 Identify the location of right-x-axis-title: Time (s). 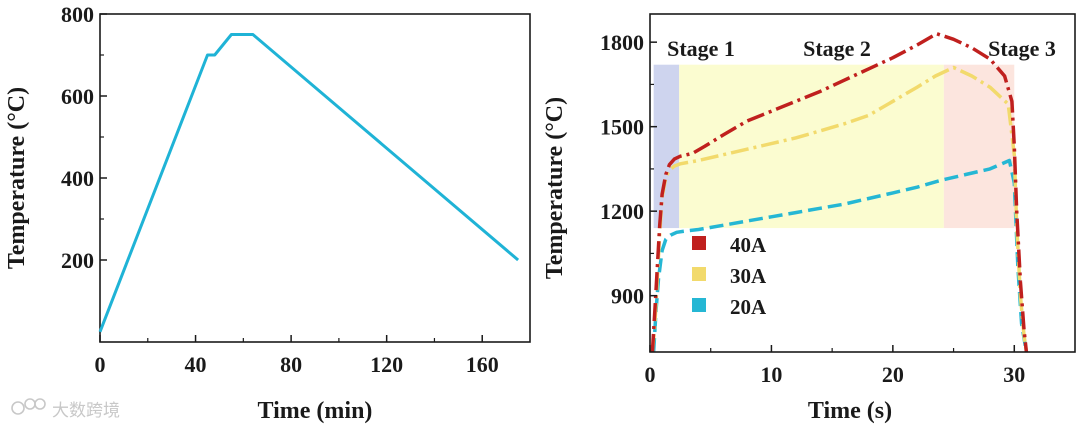
(850, 411).